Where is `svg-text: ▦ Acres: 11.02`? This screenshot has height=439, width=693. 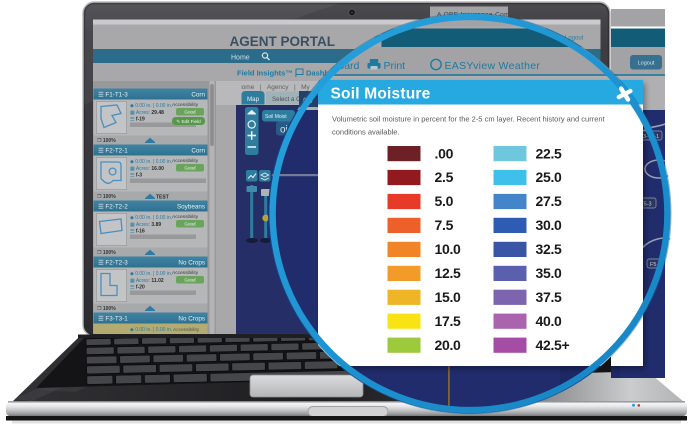 svg-text: ▦ Acres: 11.02 is located at coordinates (147, 281).